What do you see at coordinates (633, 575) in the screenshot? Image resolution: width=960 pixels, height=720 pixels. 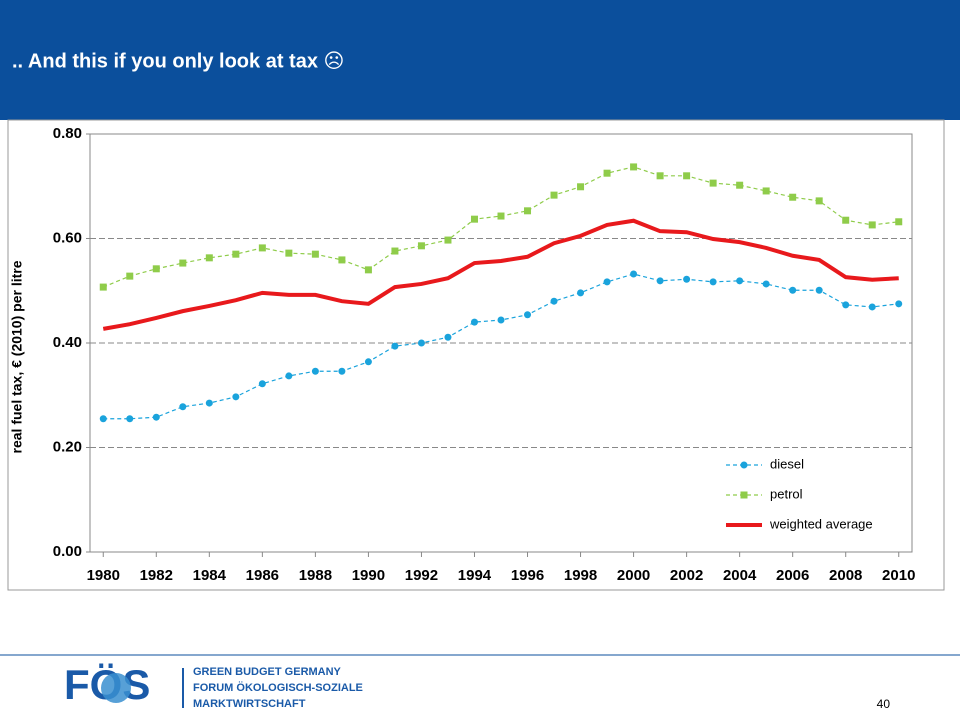 I see `x-tick-label: 2000` at bounding box center [633, 575].